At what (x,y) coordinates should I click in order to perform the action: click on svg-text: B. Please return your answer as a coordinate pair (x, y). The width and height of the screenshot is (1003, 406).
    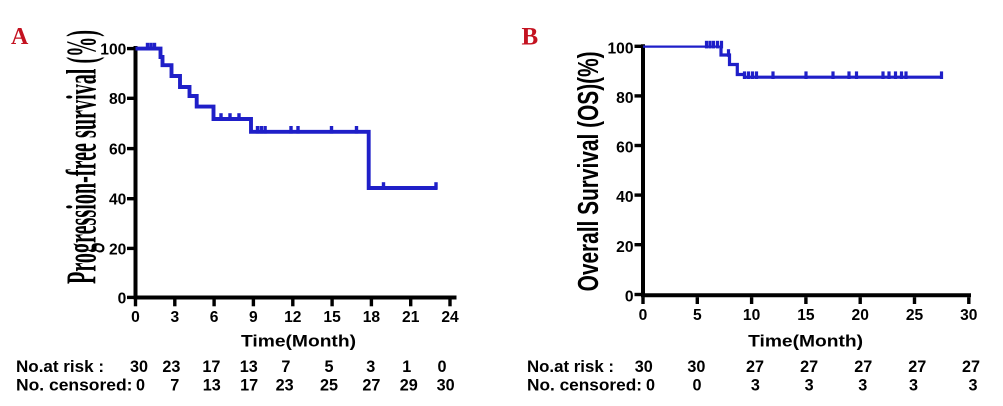
    Looking at the image, I should click on (530, 37).